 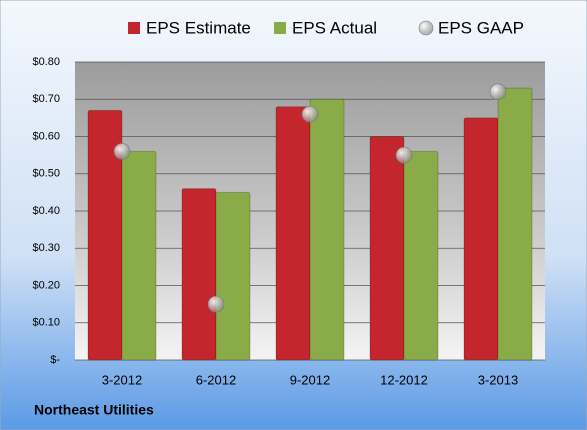 What do you see at coordinates (310, 379) in the screenshot?
I see `x-tick-label: 9-2012` at bounding box center [310, 379].